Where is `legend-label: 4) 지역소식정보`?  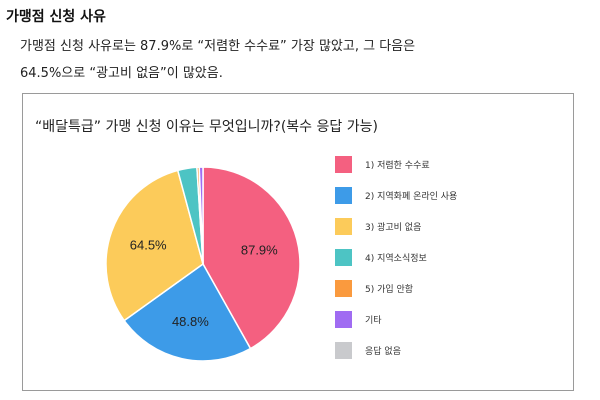
legend-label: 4) 지역소식정보 is located at coordinates (396, 258).